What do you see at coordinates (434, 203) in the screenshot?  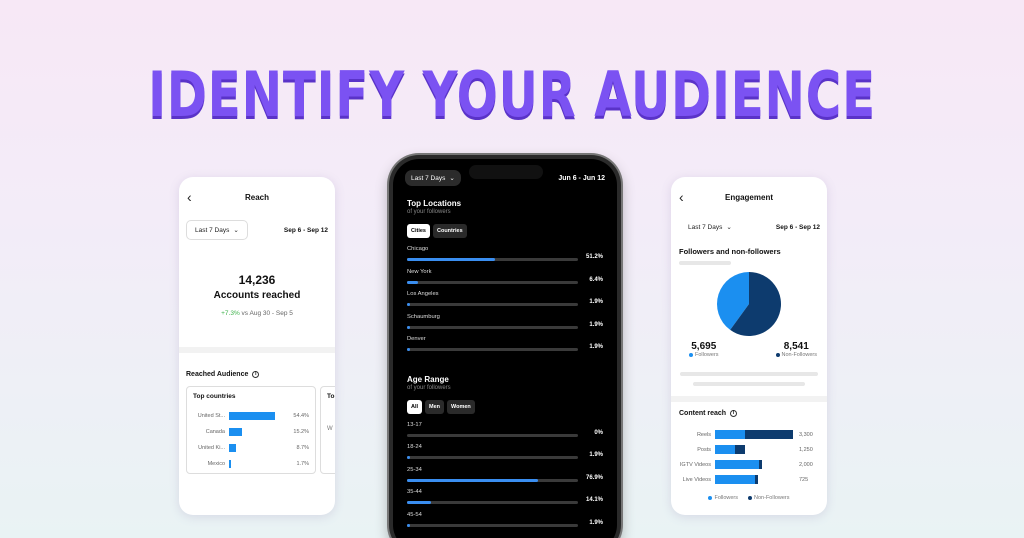 I see `top-locations-title: Top Locations` at bounding box center [434, 203].